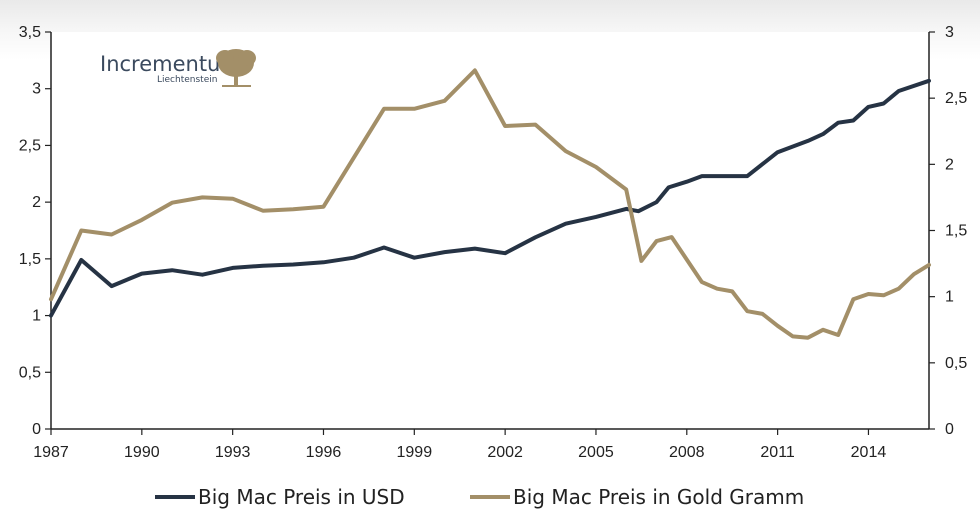  I want to click on x-tick-label: 1987, so click(51, 452).